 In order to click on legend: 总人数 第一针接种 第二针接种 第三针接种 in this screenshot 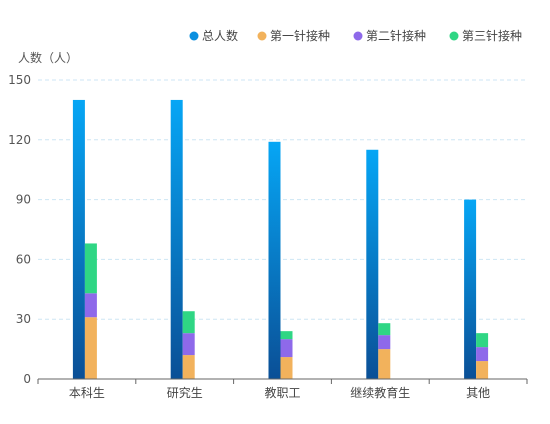, I will do `click(356, 35)`.